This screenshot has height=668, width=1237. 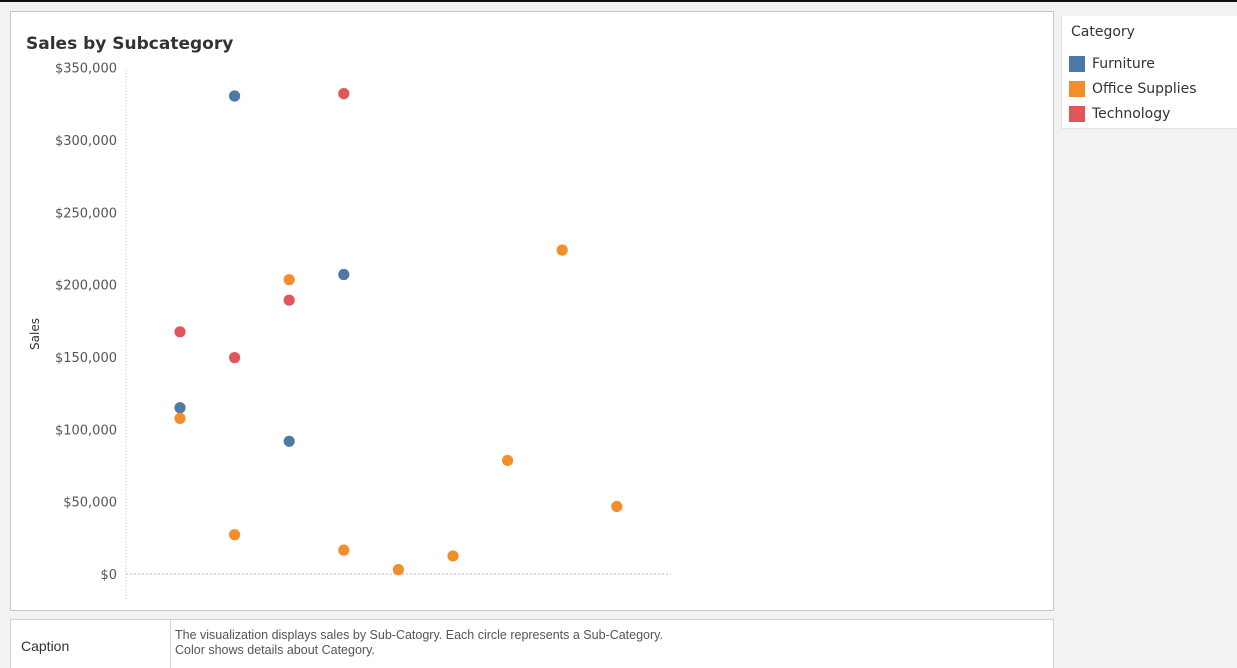 I want to click on caption-label: Caption, so click(x=45, y=646).